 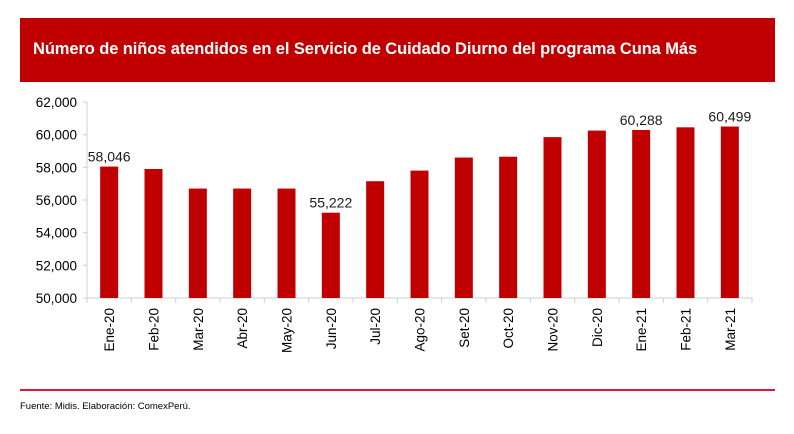 What do you see at coordinates (686, 329) in the screenshot?
I see `x-tick-label: Feb-21` at bounding box center [686, 329].